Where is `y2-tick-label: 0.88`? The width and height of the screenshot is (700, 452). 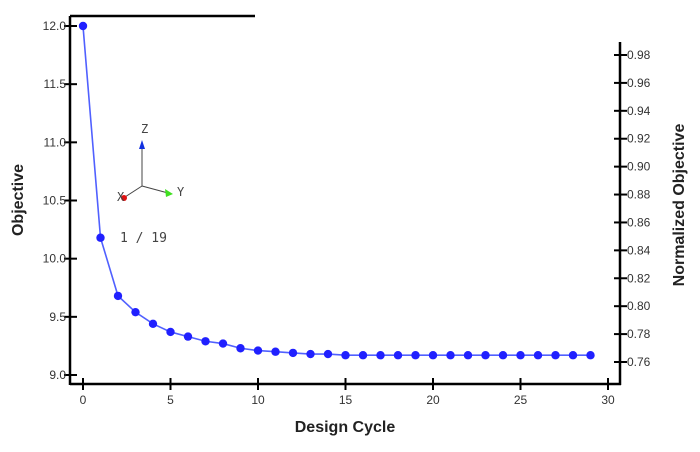
y2-tick-label: 0.88 is located at coordinates (639, 195).